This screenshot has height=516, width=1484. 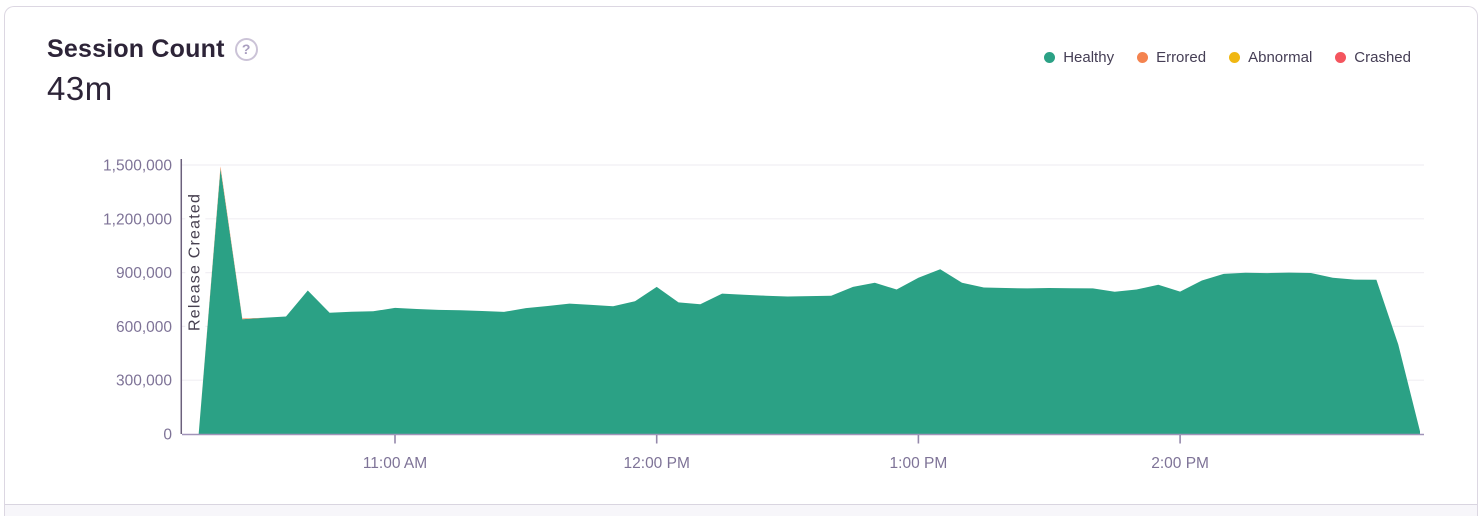 What do you see at coordinates (152, 71) in the screenshot?
I see `panel-header: Session Count ? 43m` at bounding box center [152, 71].